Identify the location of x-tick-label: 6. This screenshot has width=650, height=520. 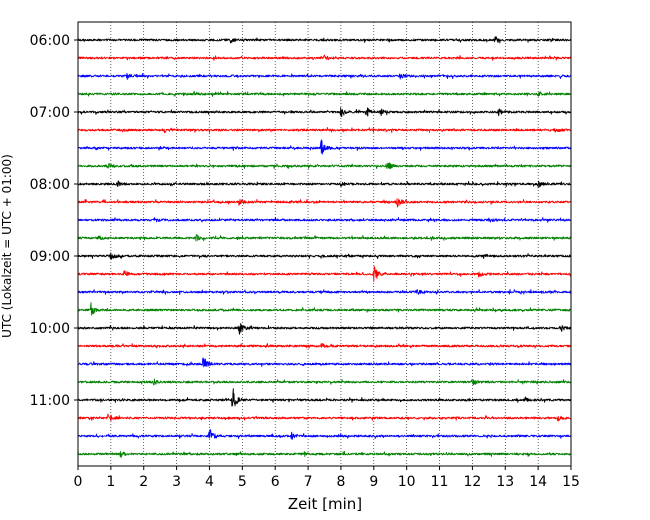
(275, 482).